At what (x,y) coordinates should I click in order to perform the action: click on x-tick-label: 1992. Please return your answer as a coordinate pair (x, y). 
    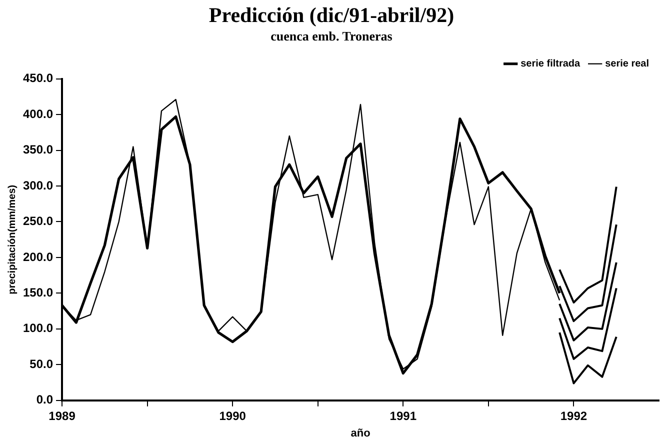
    Looking at the image, I should click on (574, 415).